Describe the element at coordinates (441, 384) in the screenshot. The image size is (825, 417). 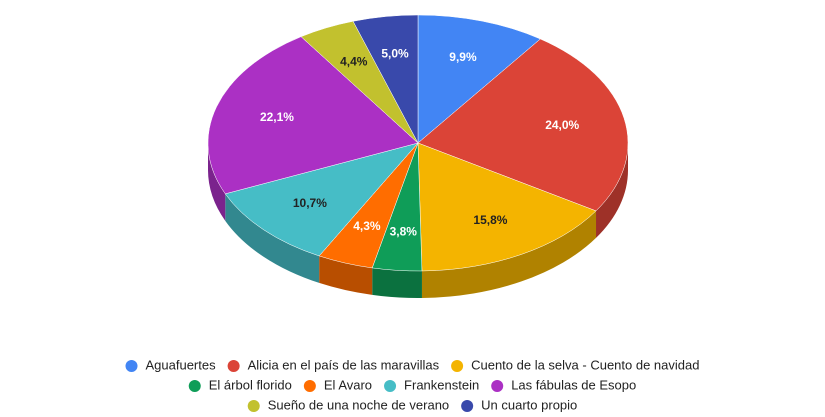
I see `legend-label: Frankenstein` at that location.